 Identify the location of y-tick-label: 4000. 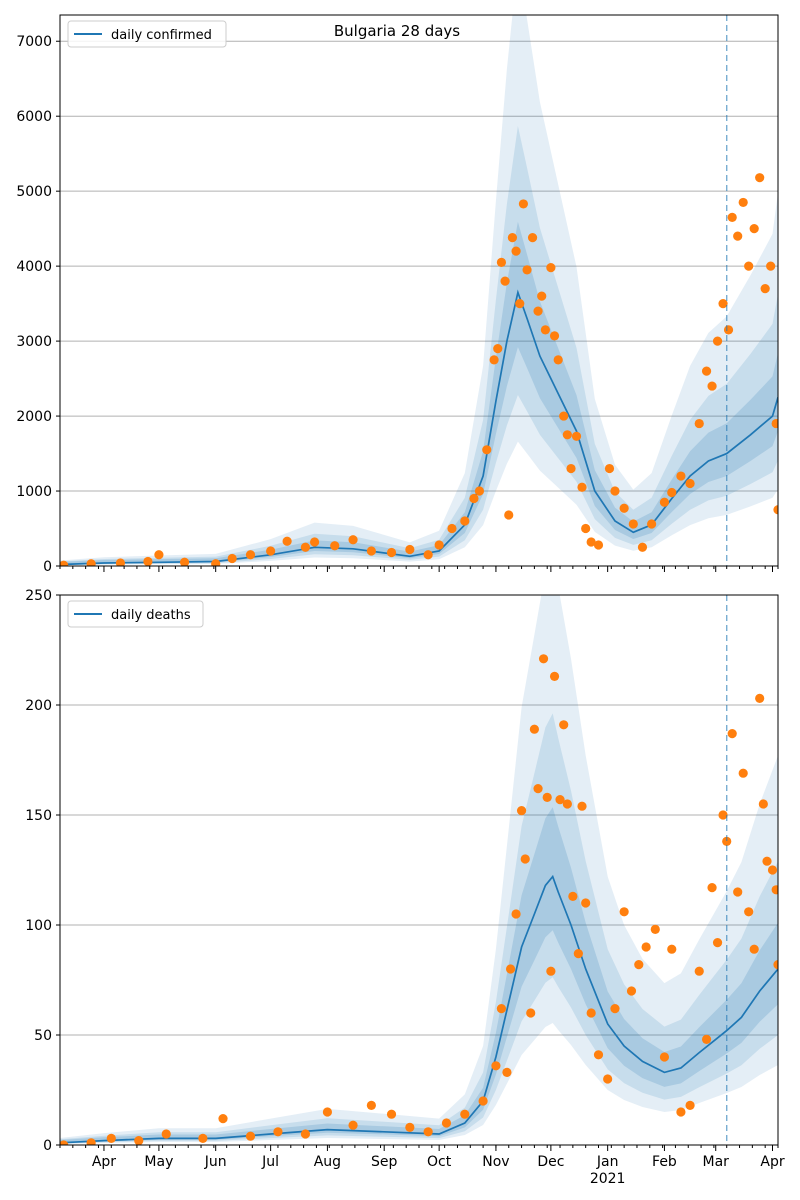
(34, 267).